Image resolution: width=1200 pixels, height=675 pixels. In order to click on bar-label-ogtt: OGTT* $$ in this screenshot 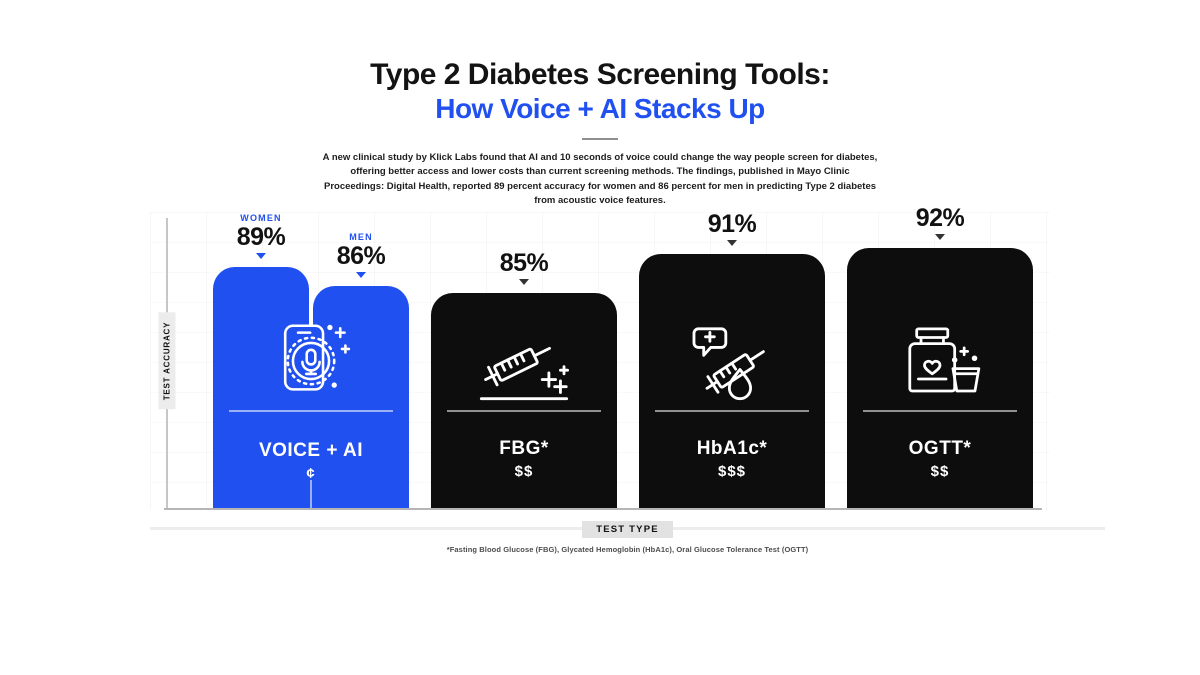, I will do `click(940, 459)`.